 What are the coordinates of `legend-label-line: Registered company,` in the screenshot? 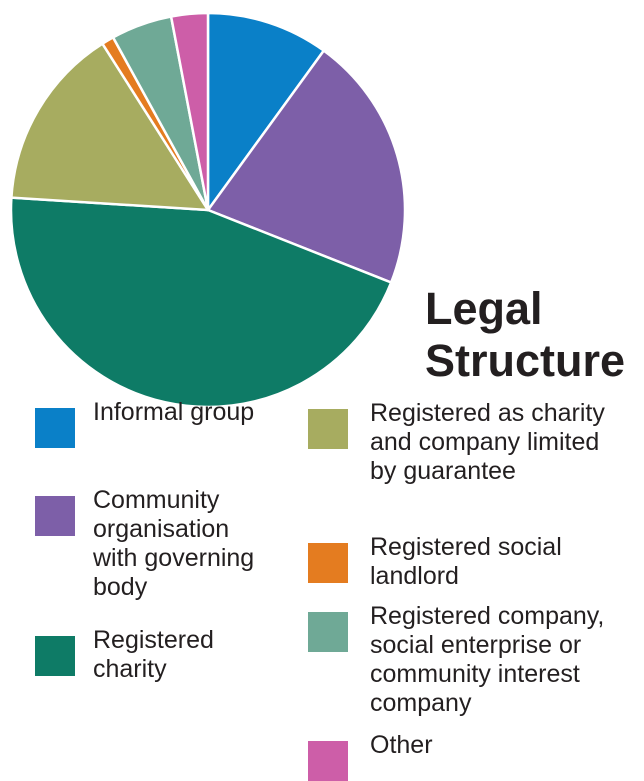 It's located at (487, 616).